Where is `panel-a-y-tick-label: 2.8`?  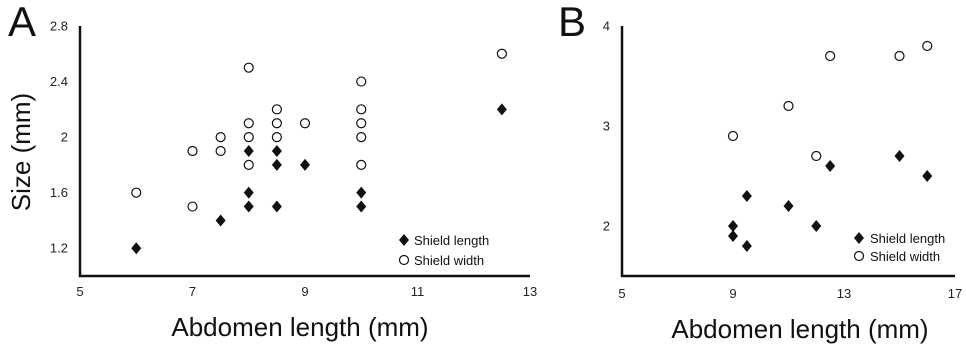
panel-a-y-tick-label: 2.8 is located at coordinates (59, 26).